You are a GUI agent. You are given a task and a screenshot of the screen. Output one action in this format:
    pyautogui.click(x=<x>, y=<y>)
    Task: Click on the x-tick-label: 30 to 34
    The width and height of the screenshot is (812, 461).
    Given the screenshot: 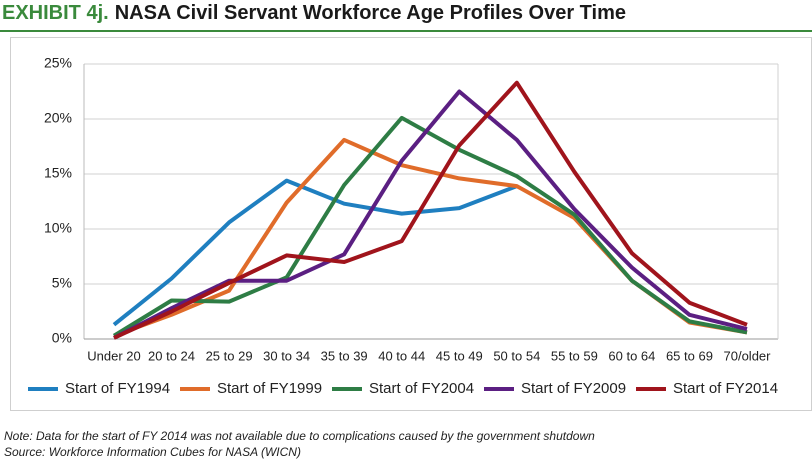 What is the action you would take?
    pyautogui.click(x=286, y=355)
    